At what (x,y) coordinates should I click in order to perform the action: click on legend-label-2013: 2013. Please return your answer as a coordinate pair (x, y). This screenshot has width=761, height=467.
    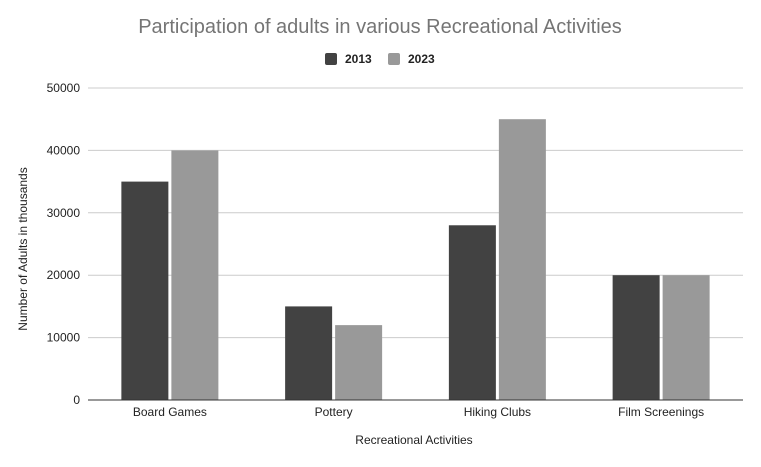
    Looking at the image, I should click on (358, 59).